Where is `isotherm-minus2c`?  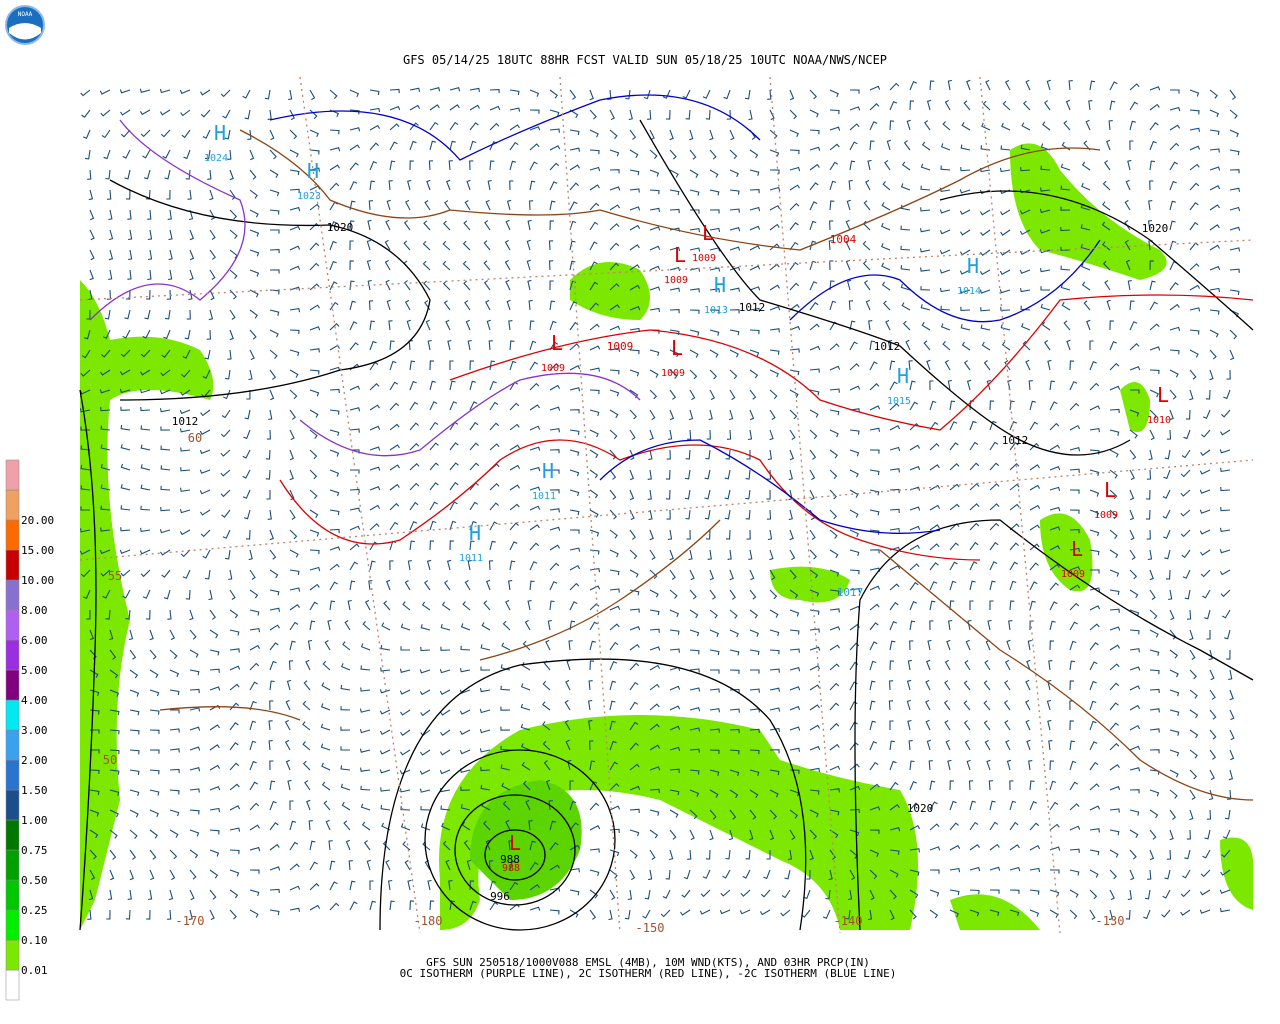
isotherm-minus2c is located at coordinates (515, 127).